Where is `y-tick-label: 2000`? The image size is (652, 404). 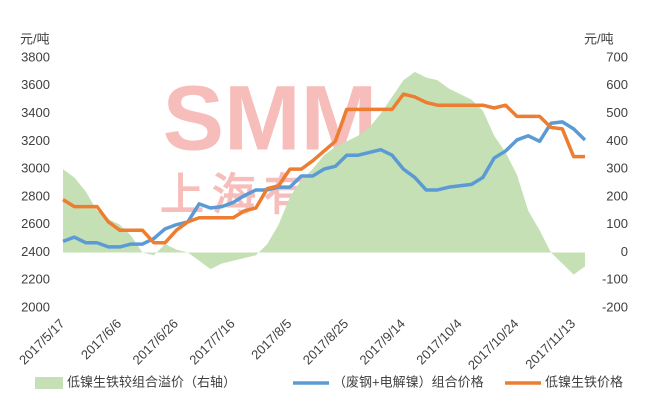 y-tick-label: 2000 is located at coordinates (35, 306).